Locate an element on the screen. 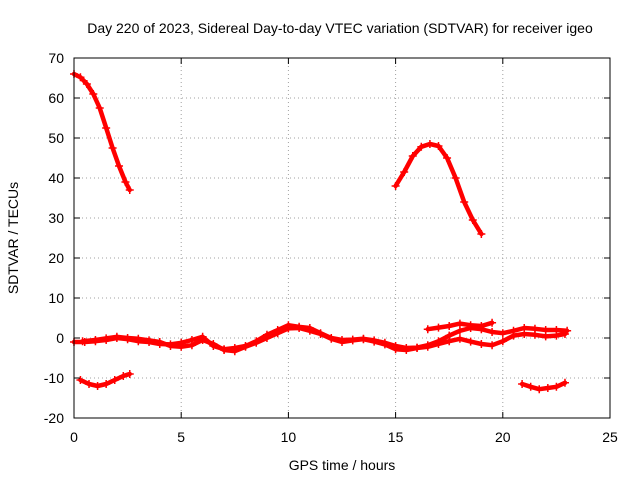  series-negative-early is located at coordinates (105, 380).